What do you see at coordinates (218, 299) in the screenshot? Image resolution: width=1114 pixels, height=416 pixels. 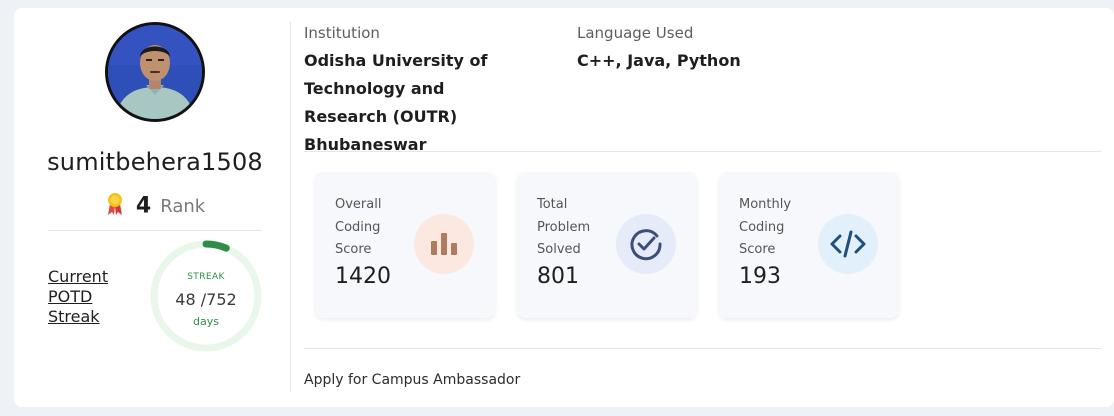 I see `streak-total: /752` at bounding box center [218, 299].